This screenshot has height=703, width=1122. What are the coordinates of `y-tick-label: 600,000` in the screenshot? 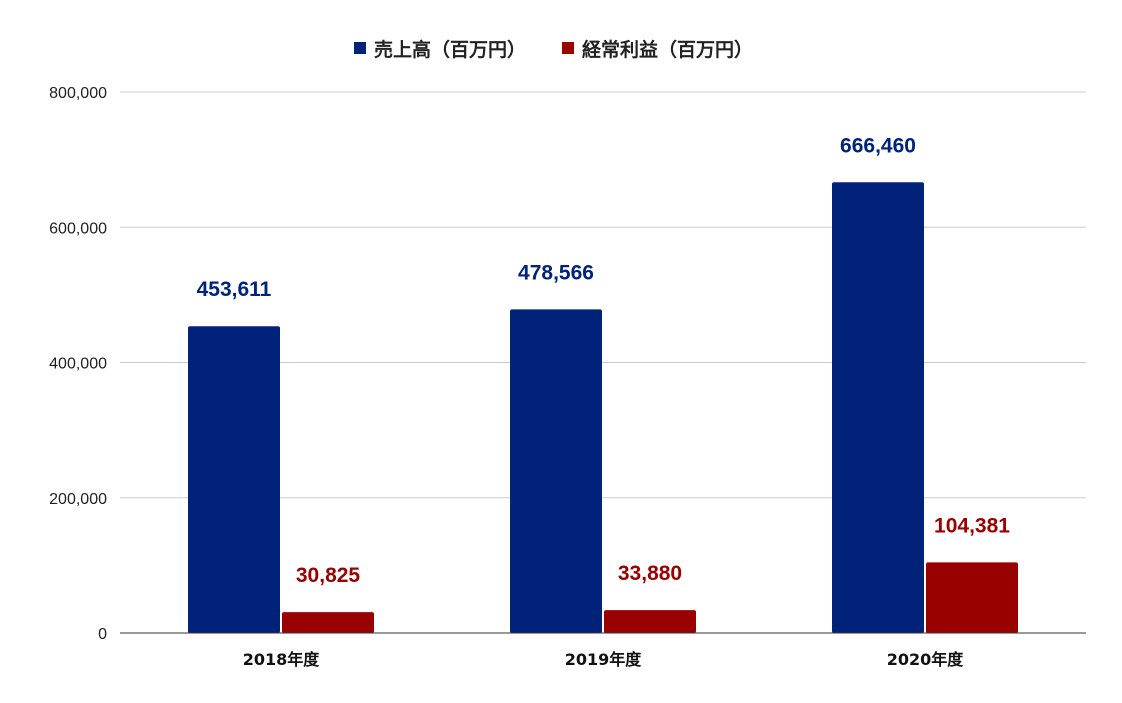 It's located at (78, 228).